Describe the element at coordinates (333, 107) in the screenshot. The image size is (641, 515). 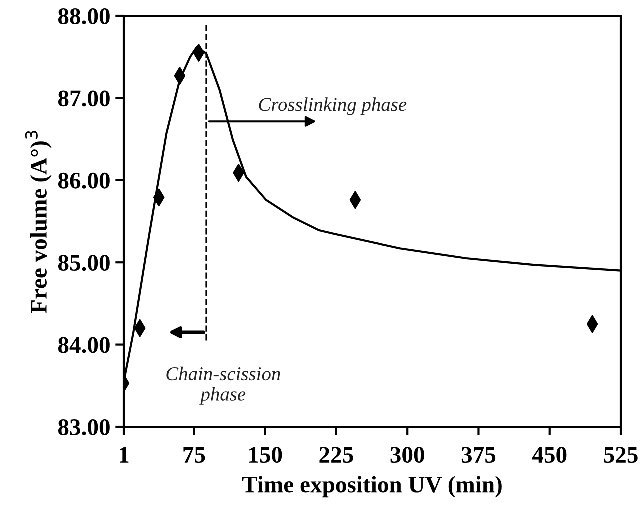
I see `annotation: Crosslinking phase` at that location.